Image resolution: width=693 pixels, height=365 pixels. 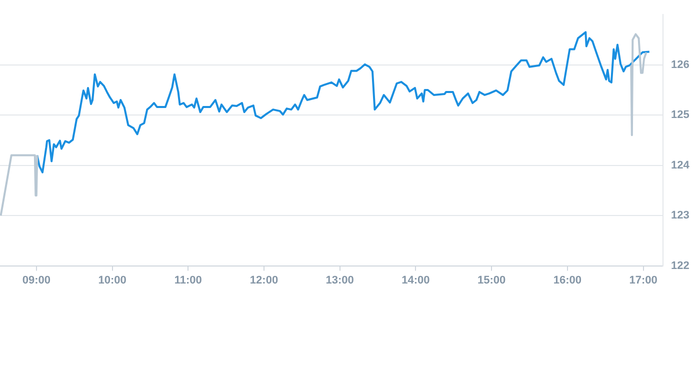 What do you see at coordinates (340, 280) in the screenshot?
I see `x-tick-label: 13:00` at bounding box center [340, 280].